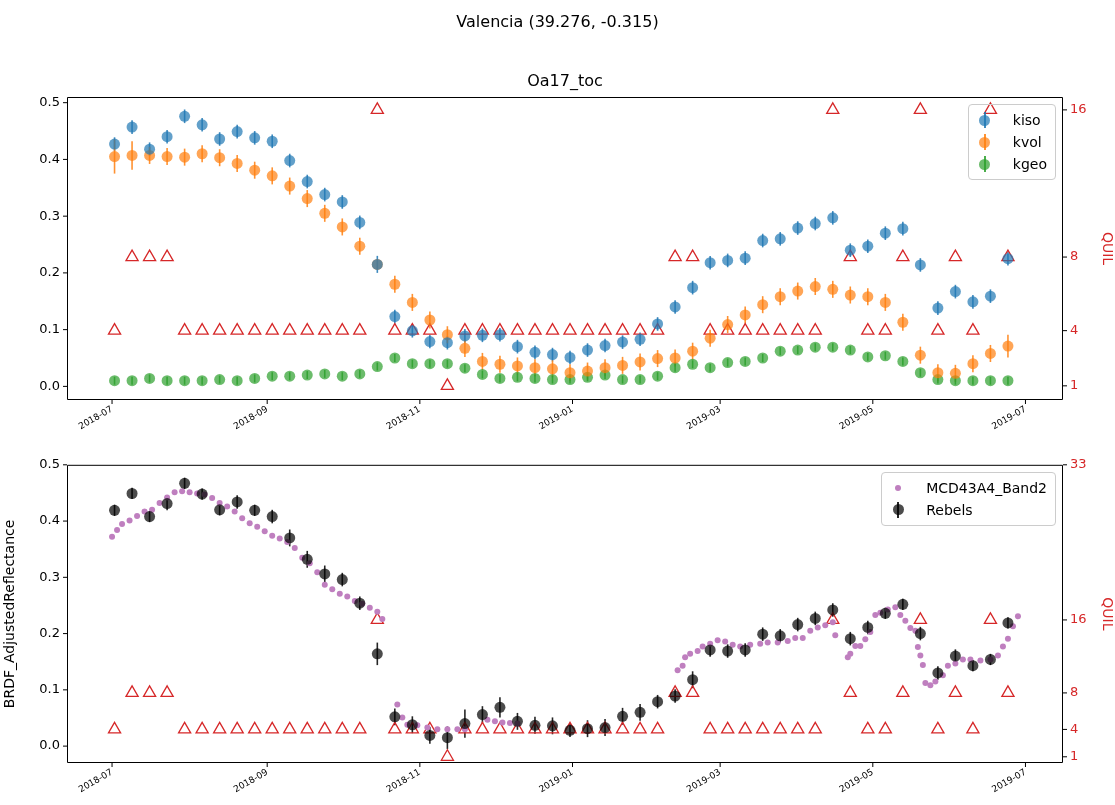  What do you see at coordinates (986, 487) in the screenshot?
I see `legend-label: MCD43A4_Band2` at bounding box center [986, 487].